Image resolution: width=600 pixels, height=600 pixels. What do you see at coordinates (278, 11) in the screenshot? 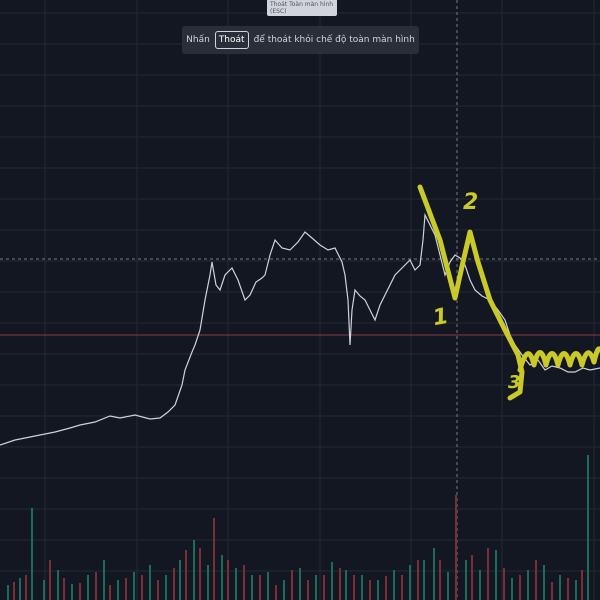
I see `tooltip-shortcut: (ESC)` at bounding box center [278, 11].